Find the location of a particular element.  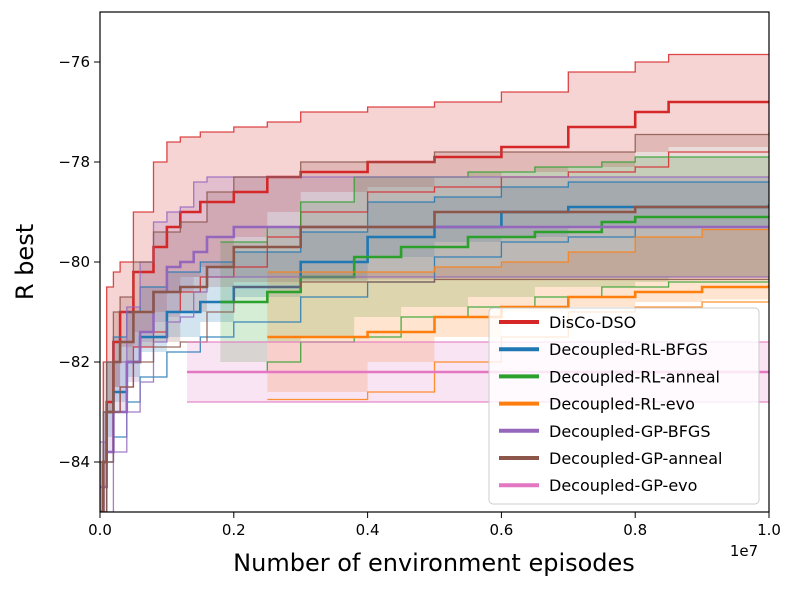

y-tick-label: −80 is located at coordinates (74, 262).